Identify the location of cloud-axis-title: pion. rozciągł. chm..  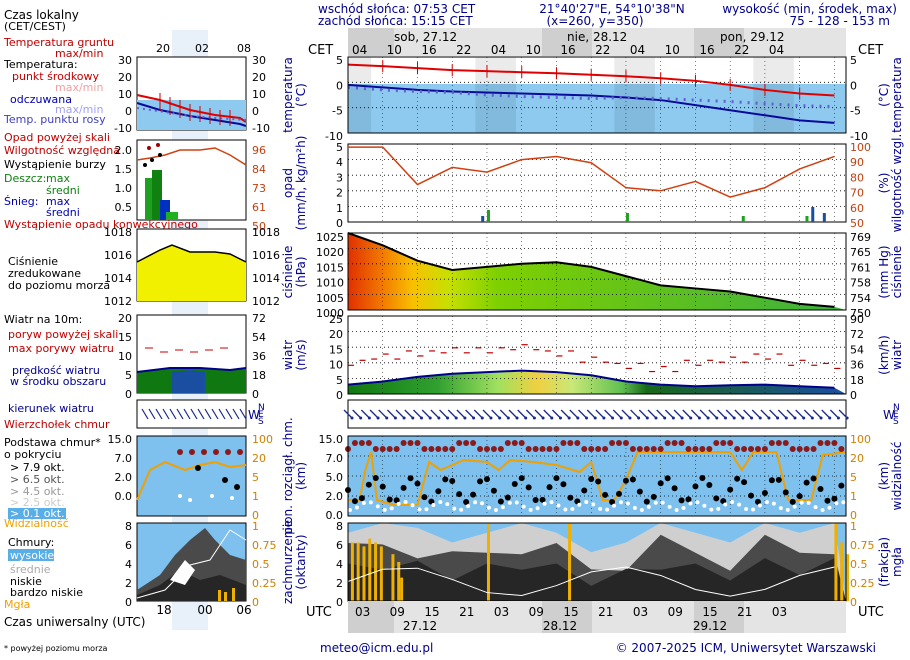
(288, 476).